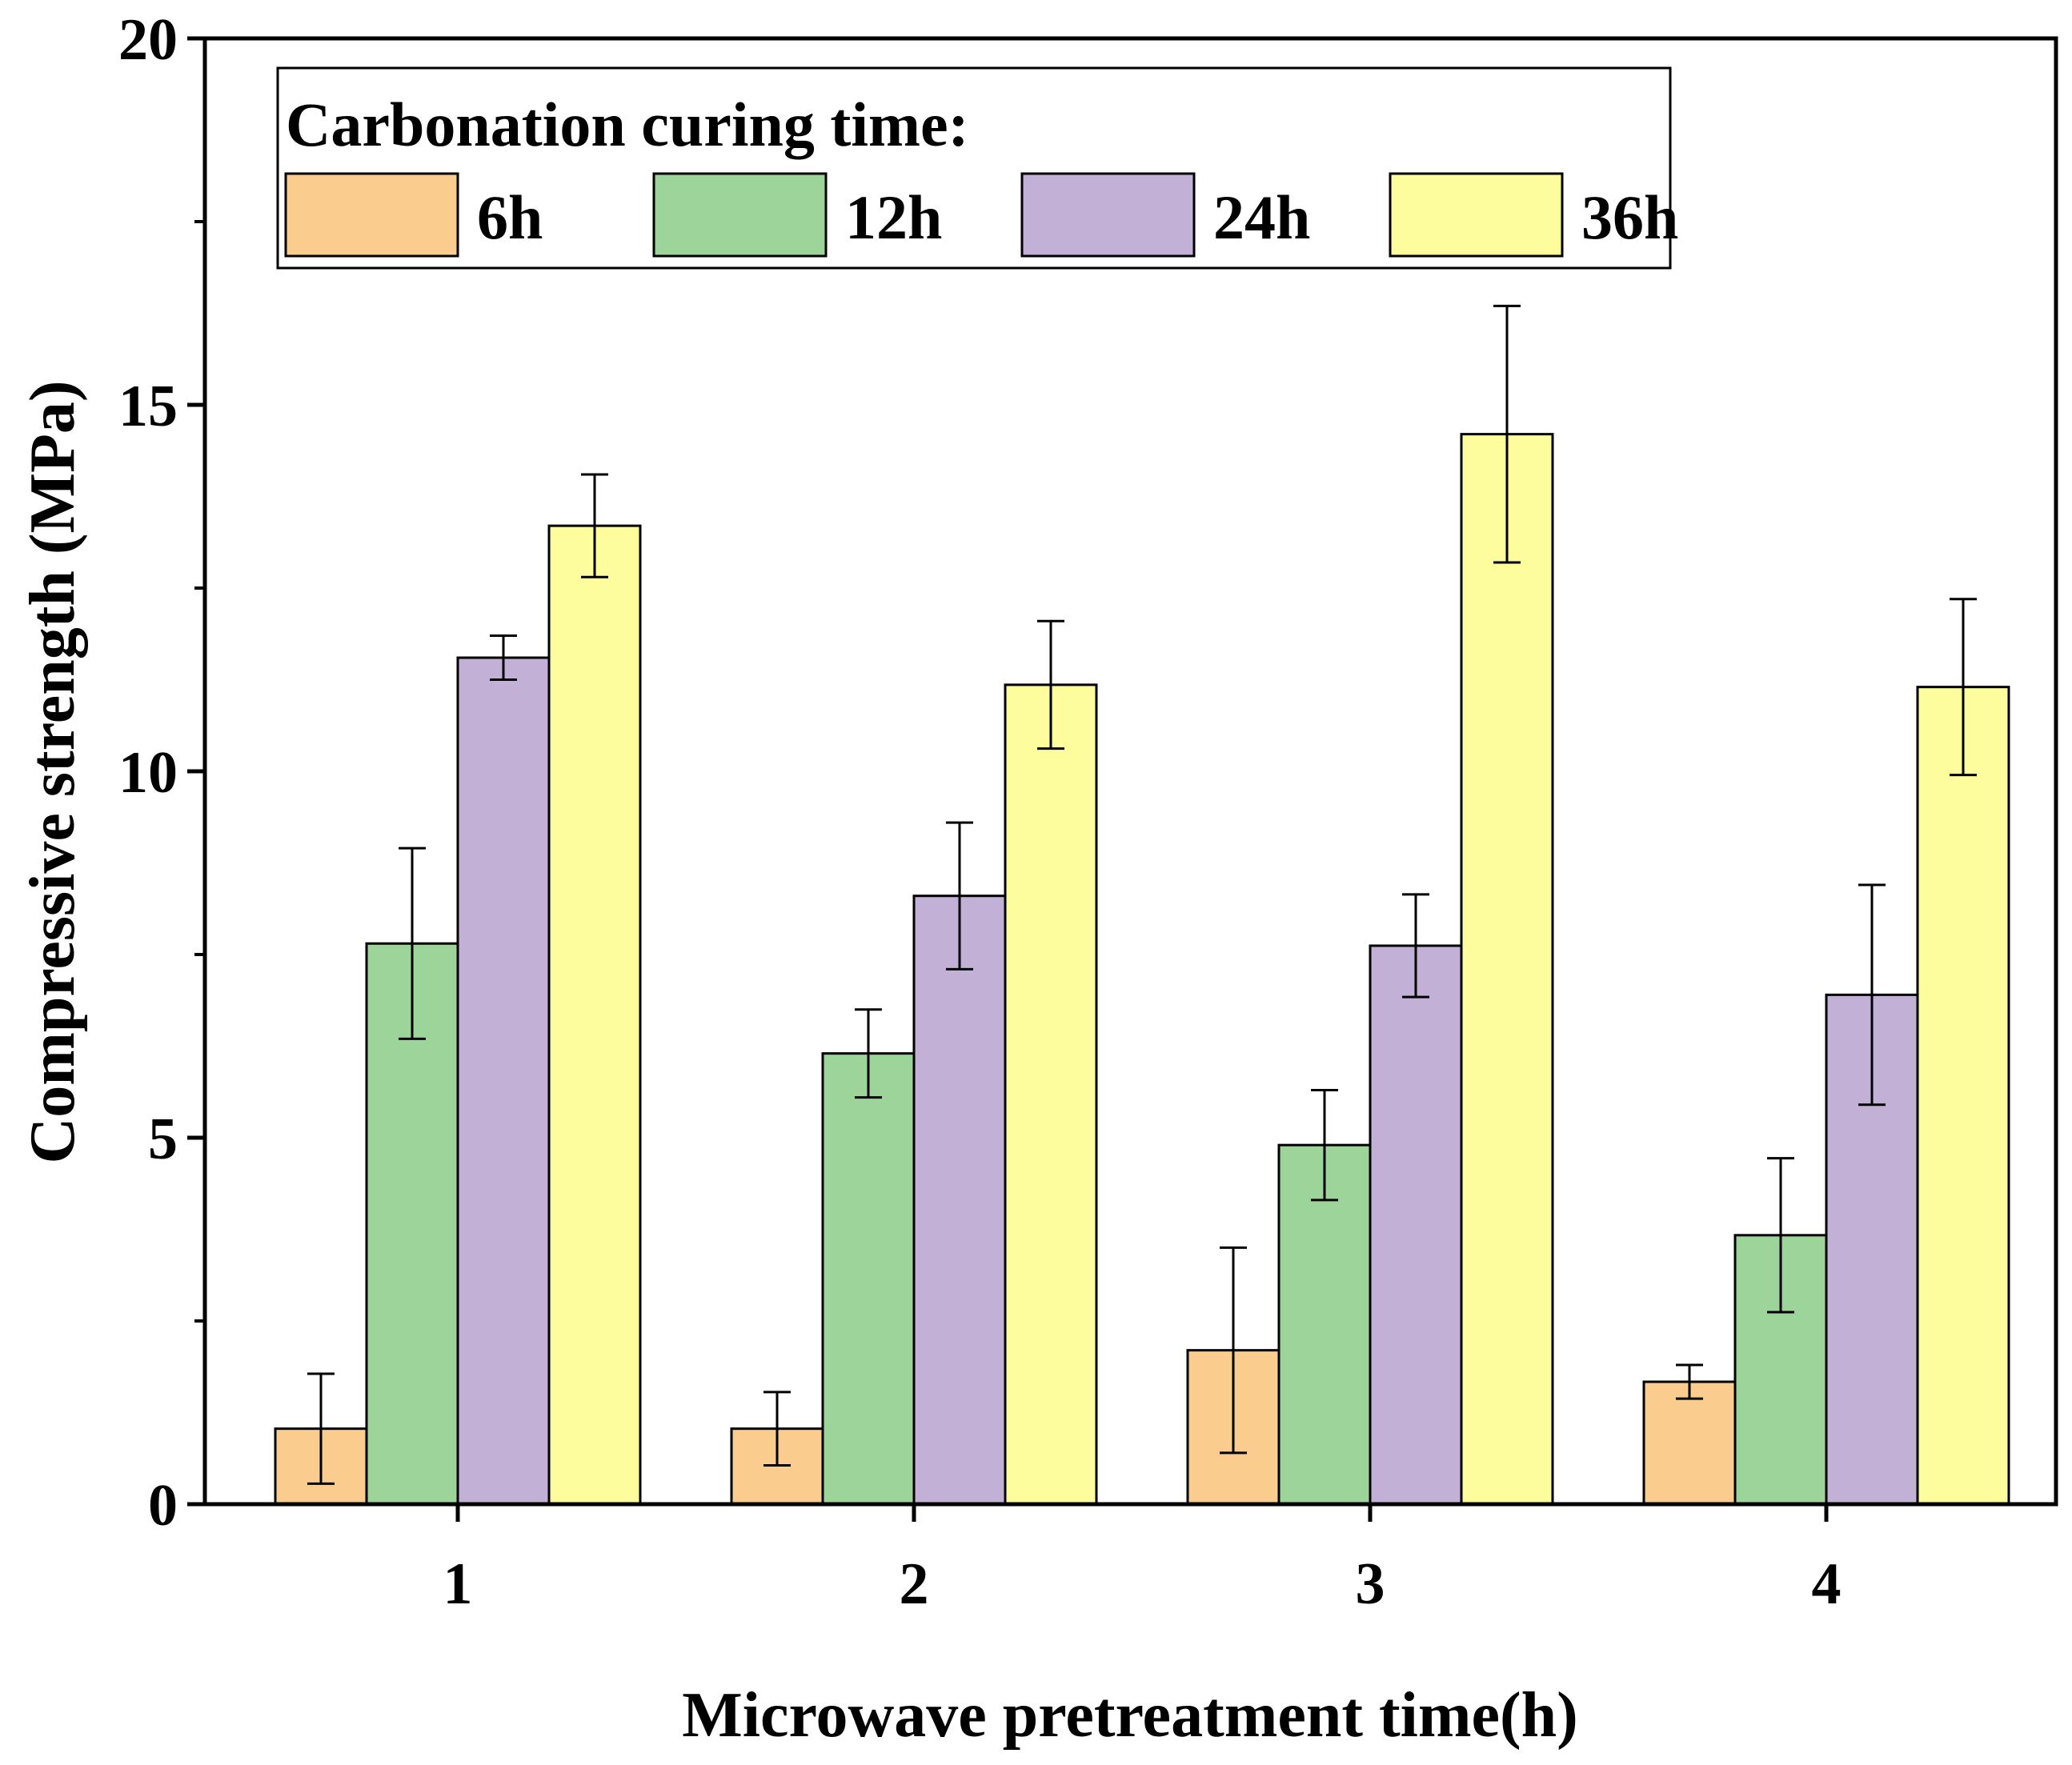 The image size is (2072, 1765). I want to click on legend-item-36h: 36h, so click(1533, 215).